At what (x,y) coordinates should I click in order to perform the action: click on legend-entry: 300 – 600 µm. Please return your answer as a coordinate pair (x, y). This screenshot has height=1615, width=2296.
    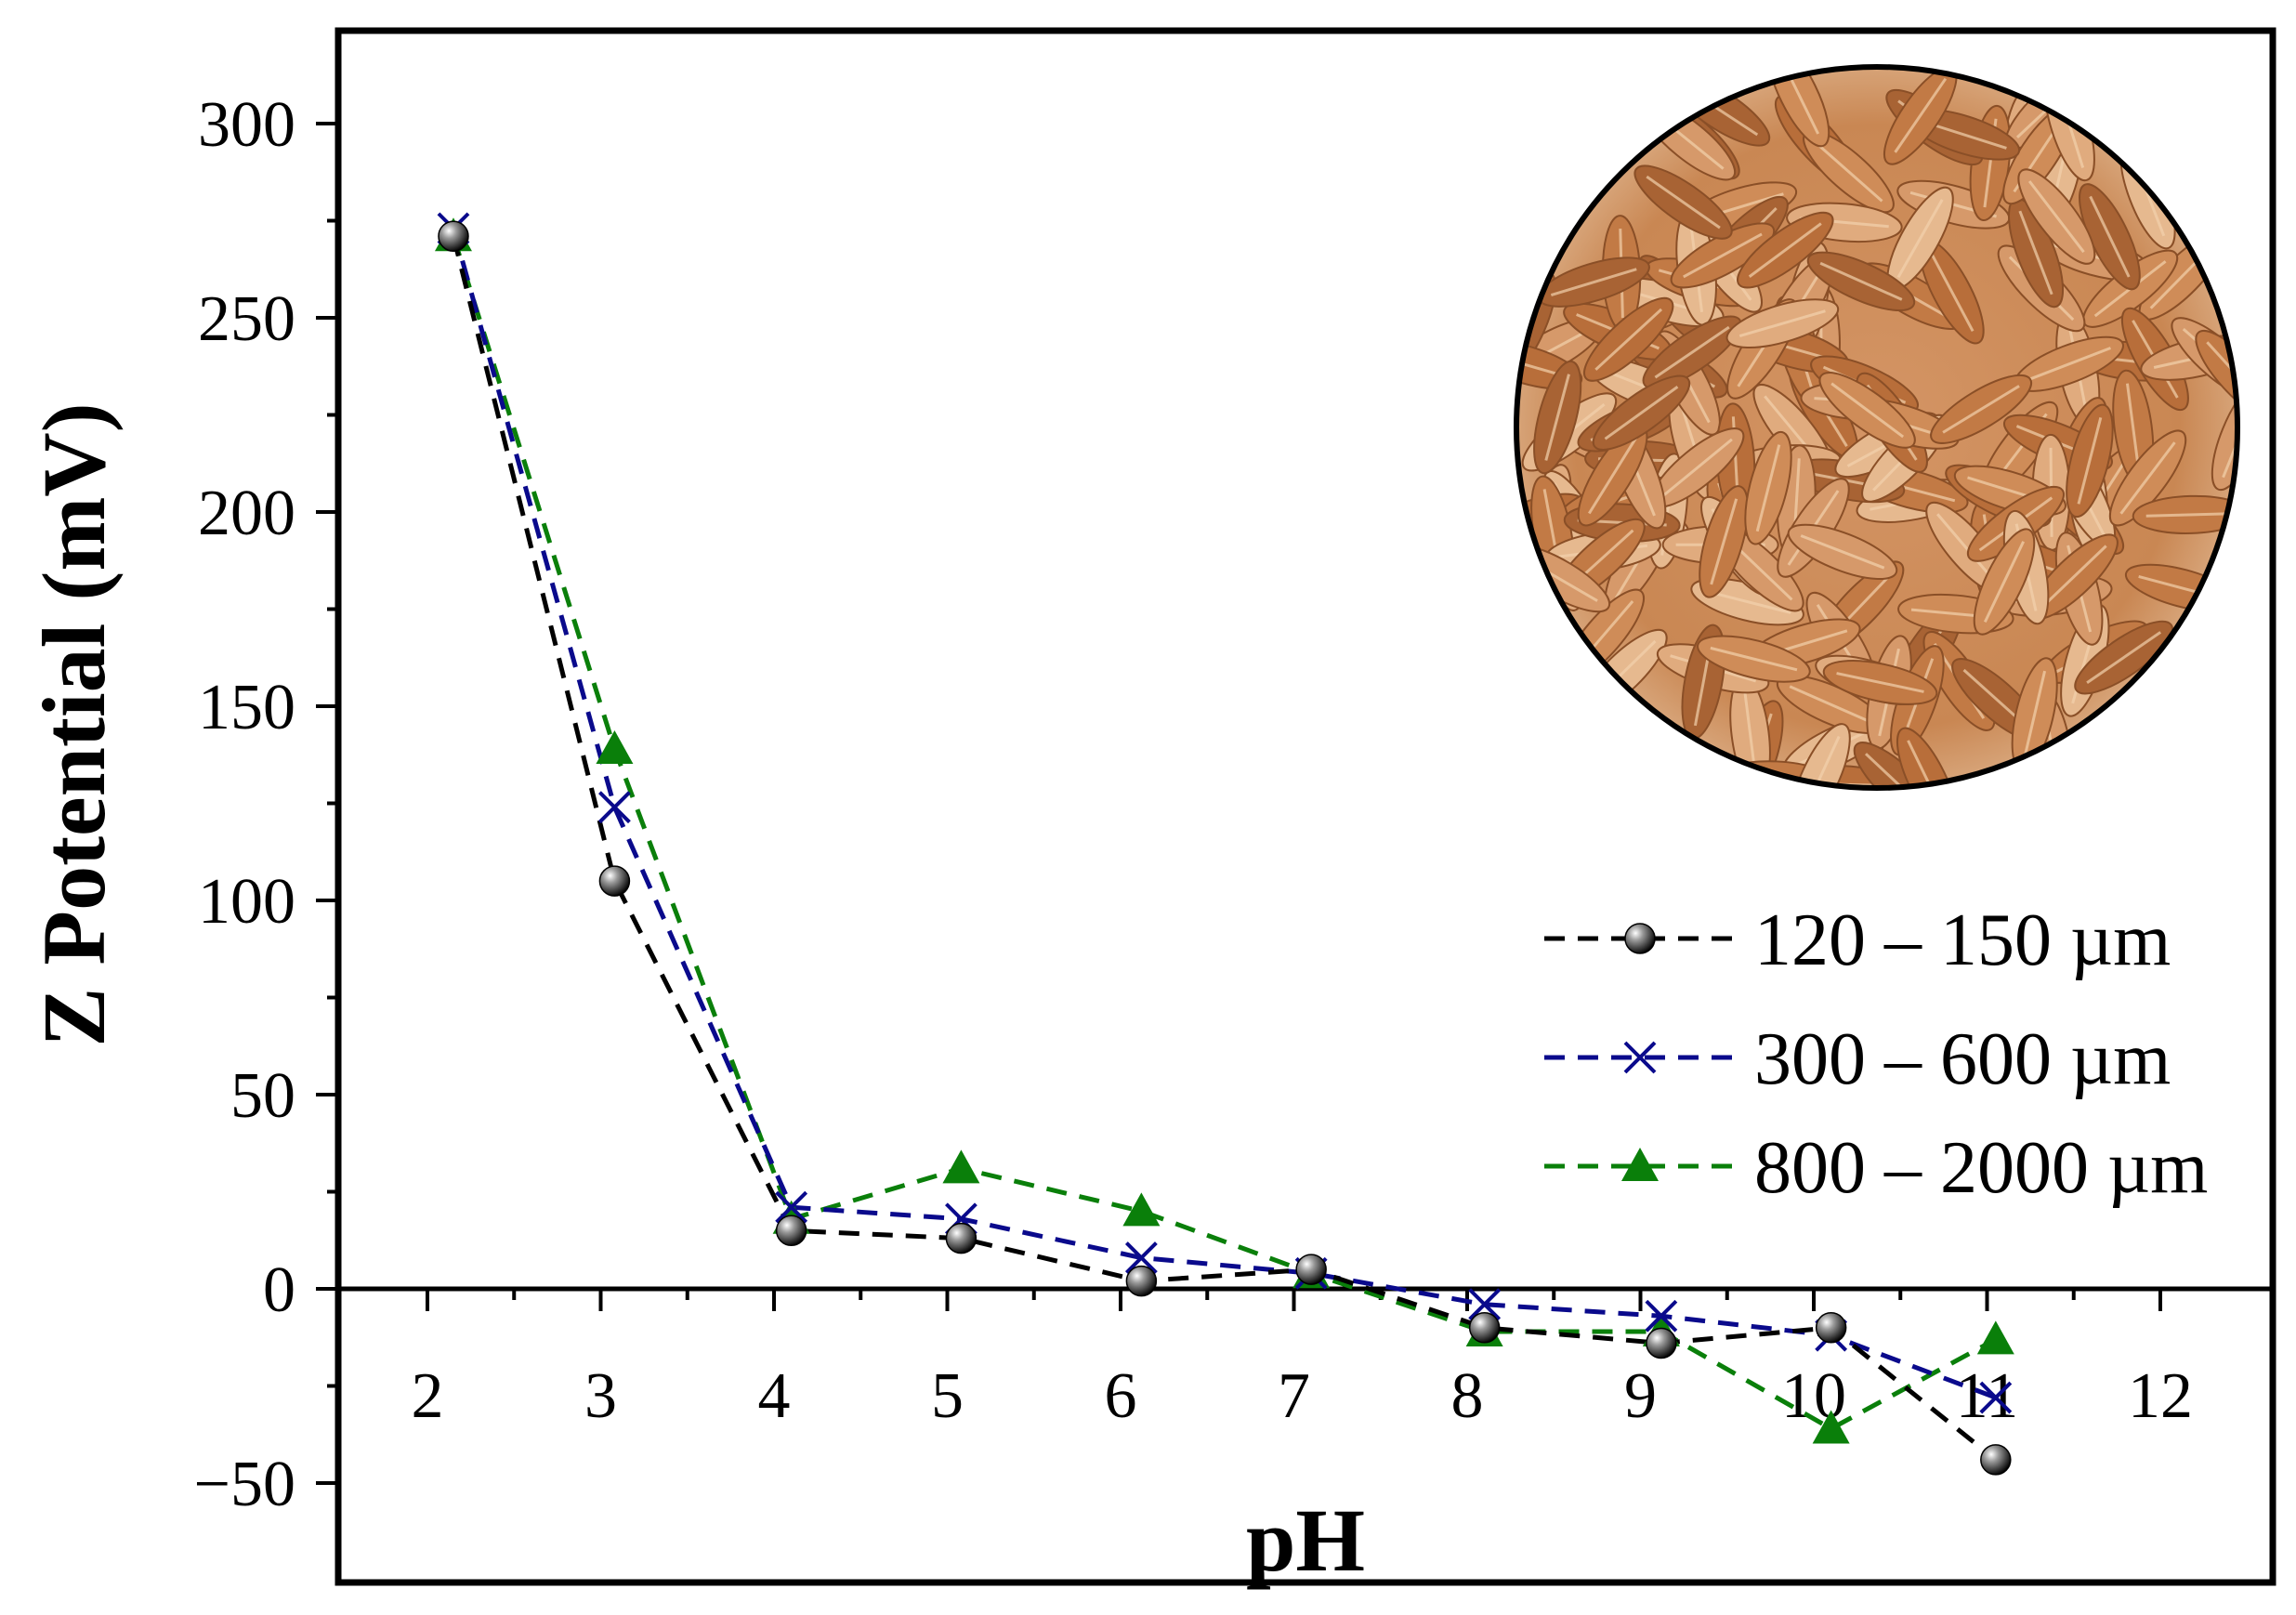
    Looking at the image, I should click on (1857, 1059).